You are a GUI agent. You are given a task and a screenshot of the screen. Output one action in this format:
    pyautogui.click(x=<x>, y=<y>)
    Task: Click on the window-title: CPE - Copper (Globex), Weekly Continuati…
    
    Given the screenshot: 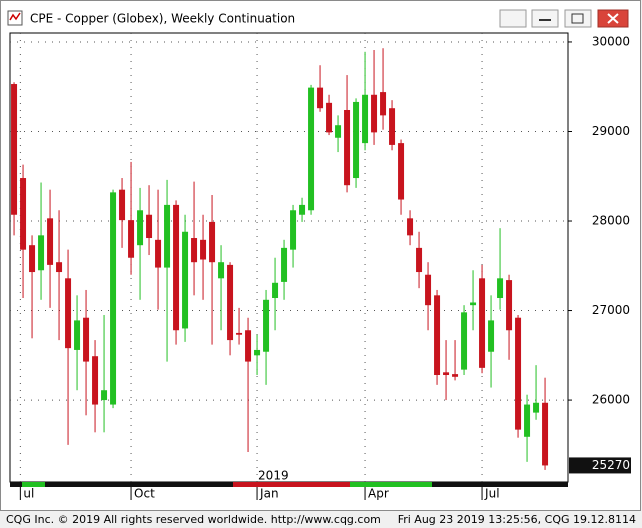 What is the action you would take?
    pyautogui.click(x=162, y=19)
    